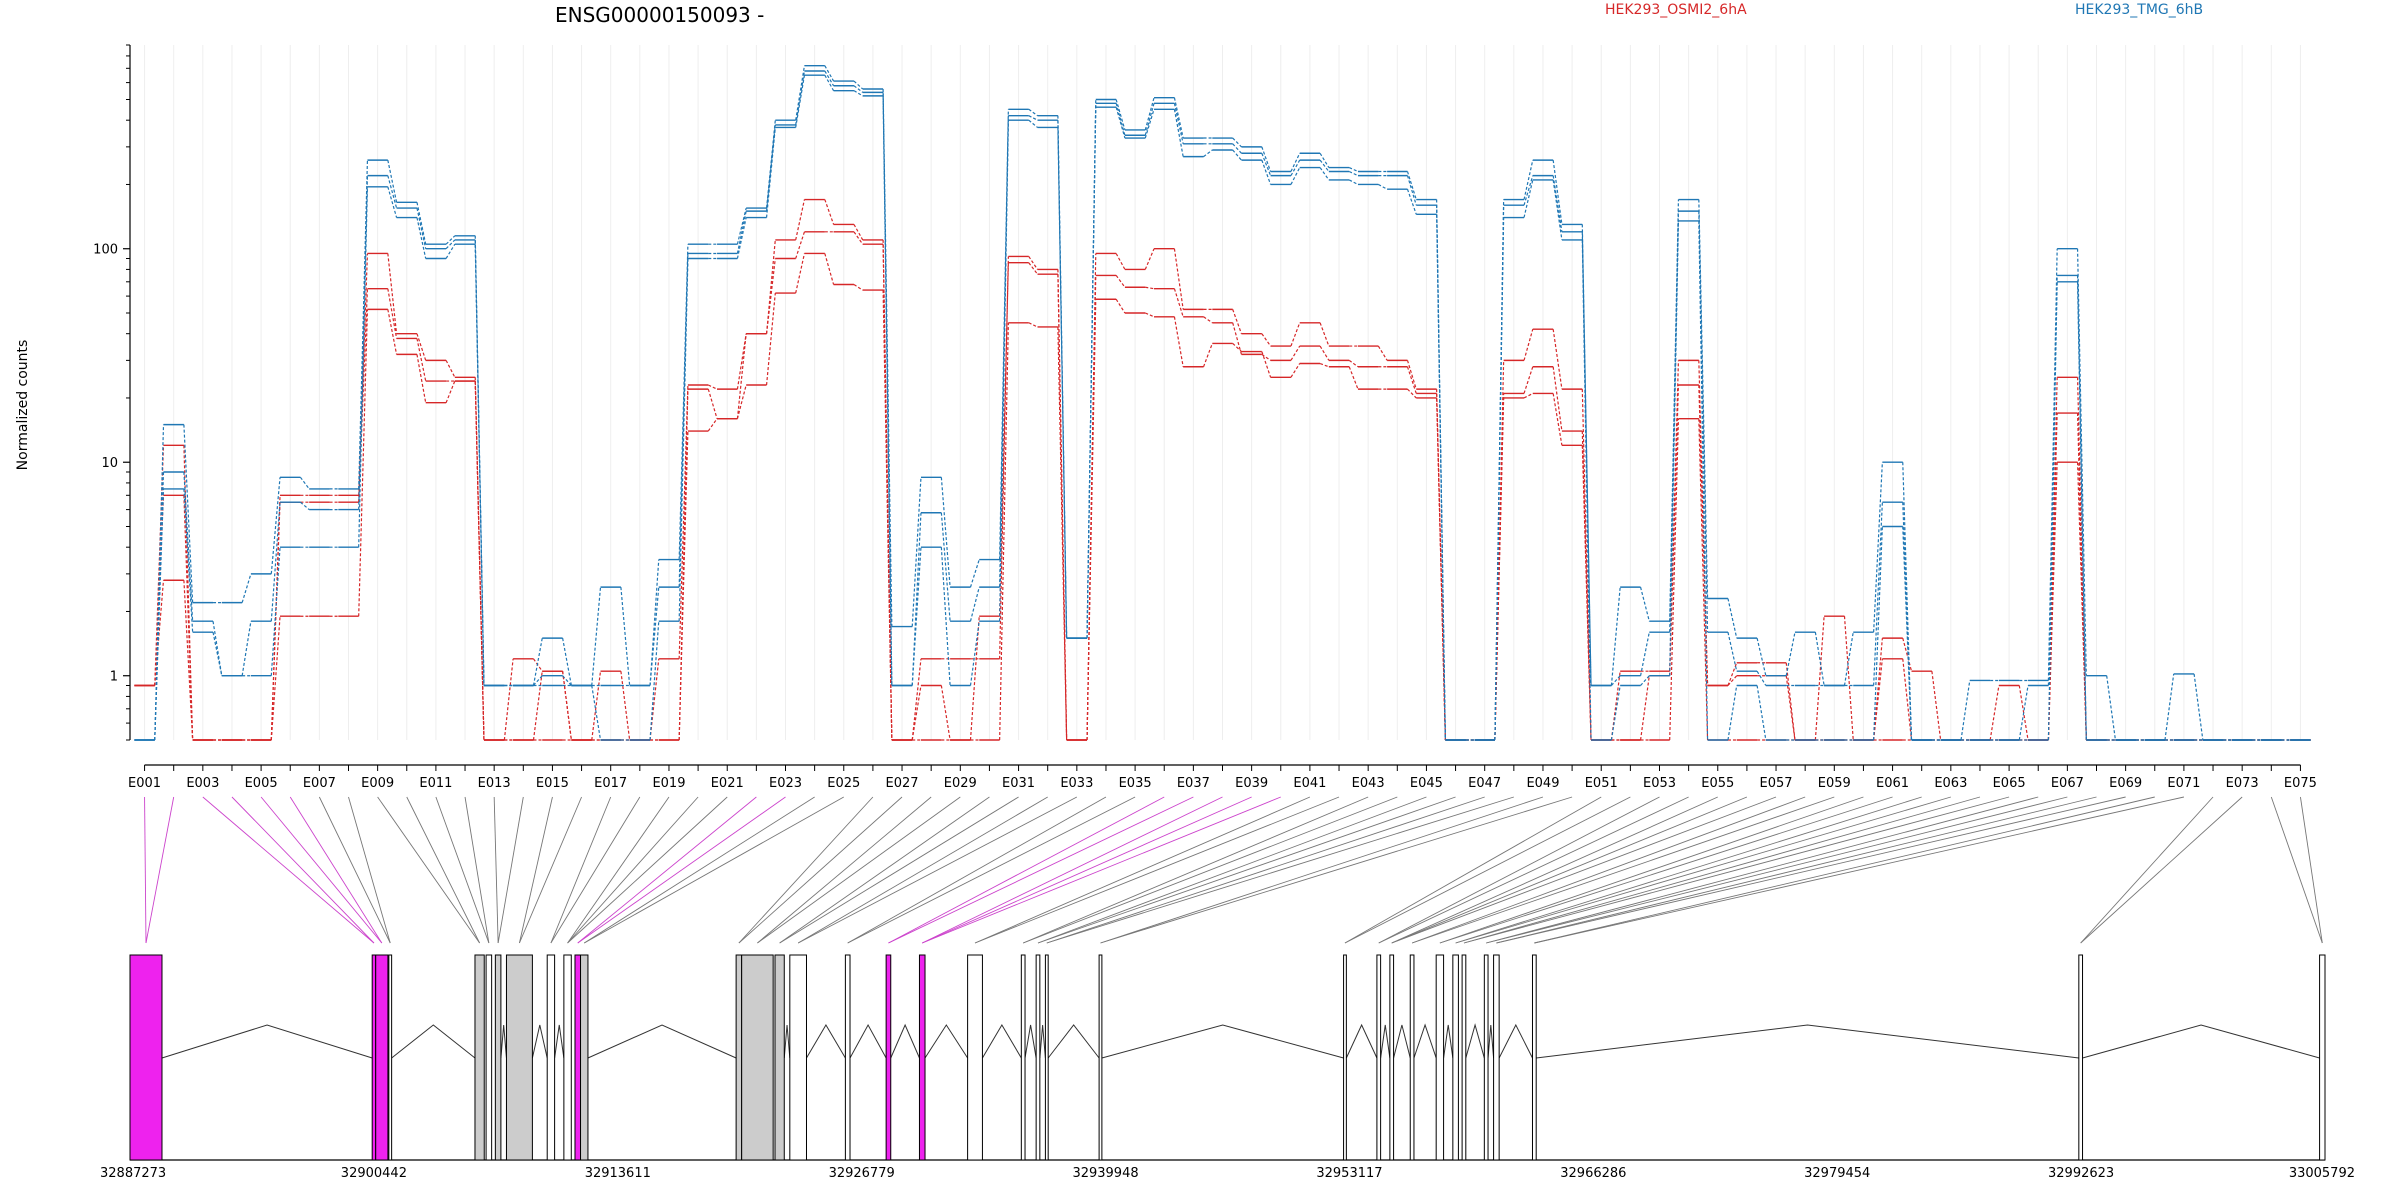  I want to click on connector-e010, so click(443, 870).